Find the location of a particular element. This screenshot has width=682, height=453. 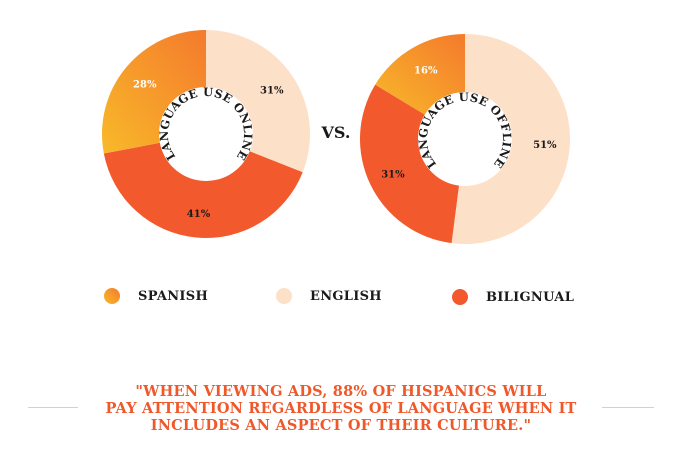

slice-label-spanish: 16% is located at coordinates (426, 70).